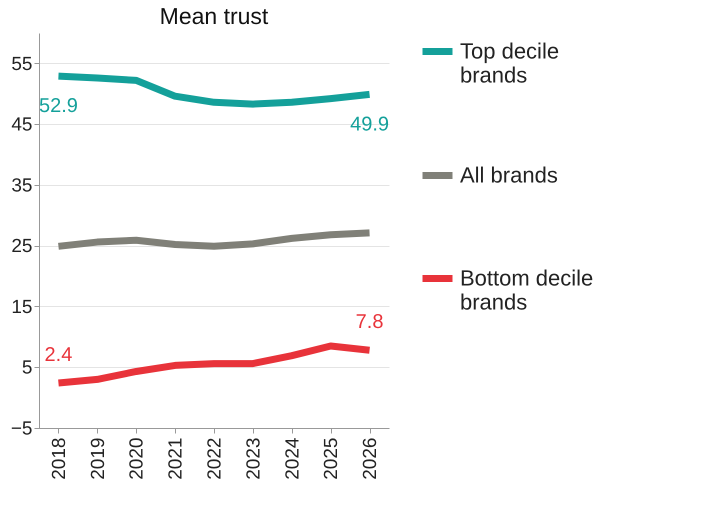  What do you see at coordinates (21, 307) in the screenshot?
I see `y-tick-label: 15` at bounding box center [21, 307].